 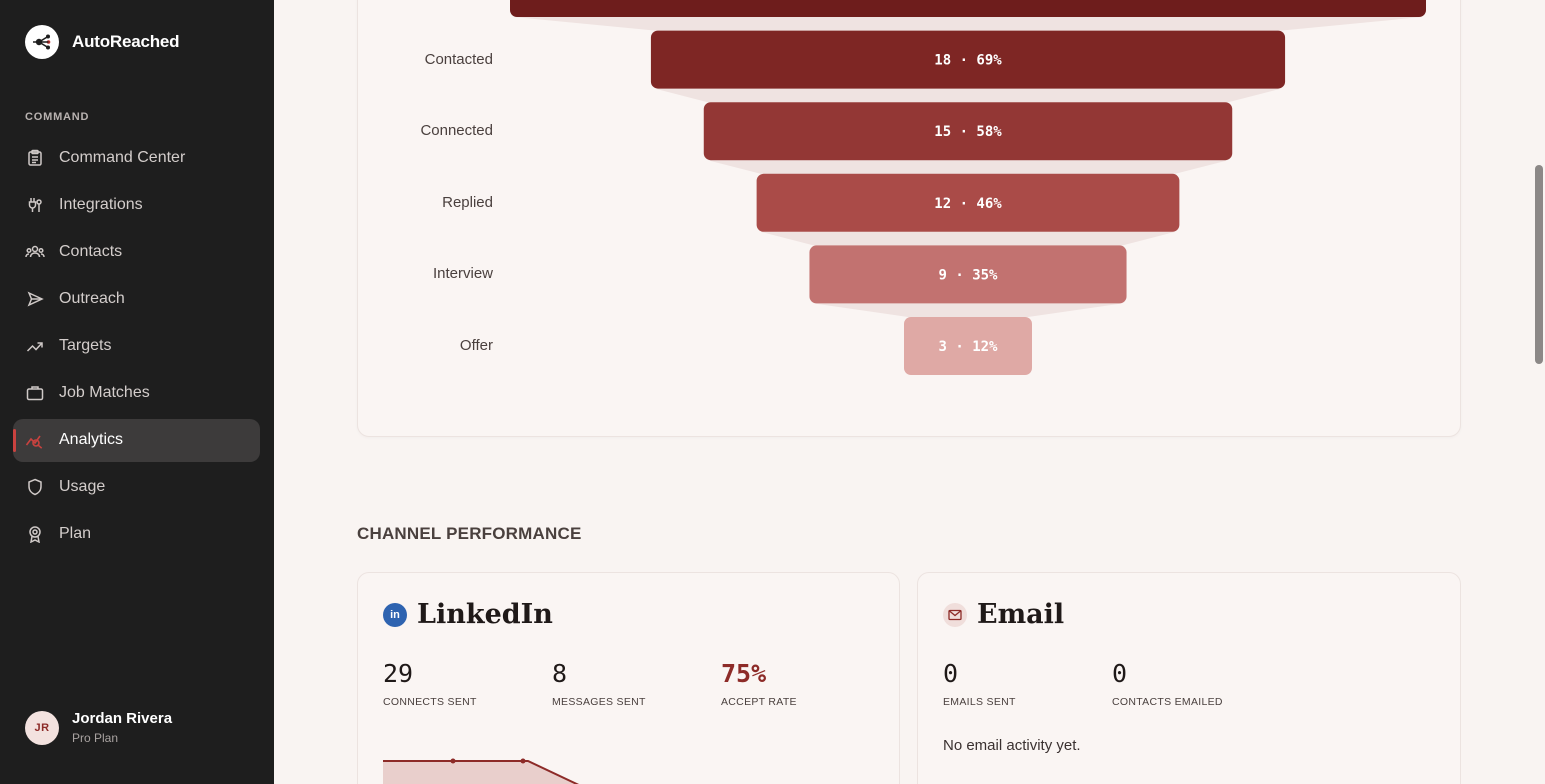 What do you see at coordinates (481, 771) in the screenshot?
I see `linkedin-activity-chart` at bounding box center [481, 771].